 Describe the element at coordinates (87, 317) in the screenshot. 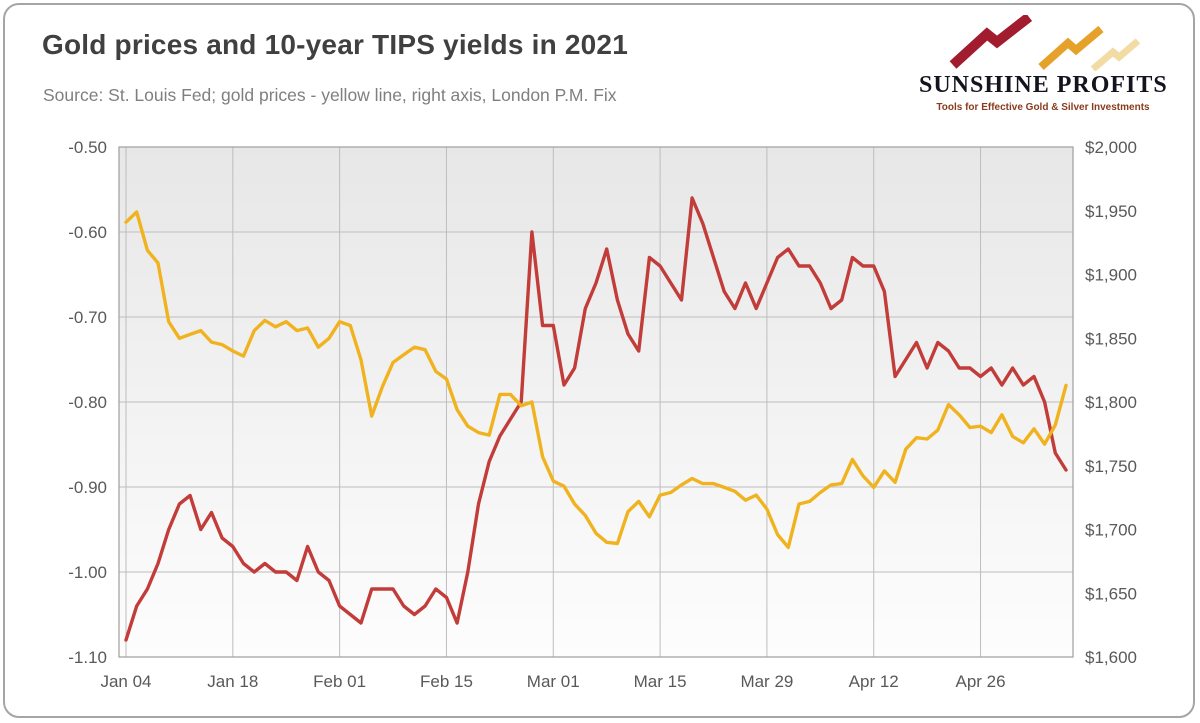

I see `y-axis-left-tick-label: -0.70` at that location.